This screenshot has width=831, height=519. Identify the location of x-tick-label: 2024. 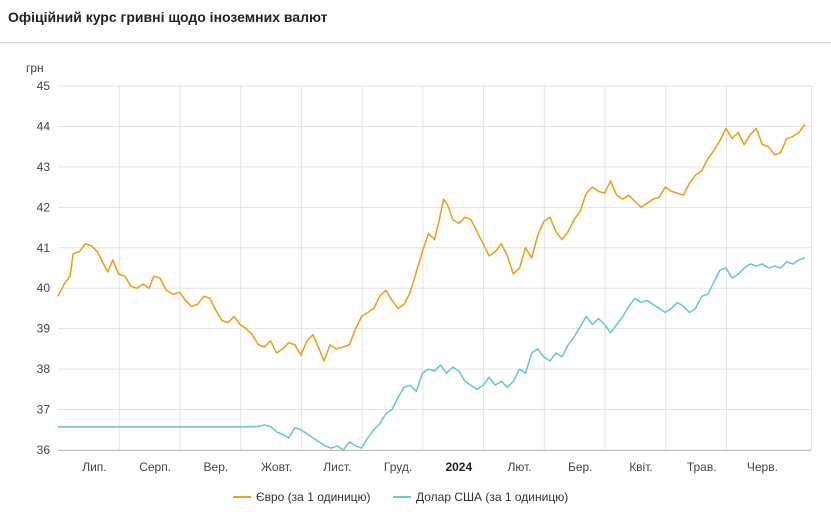
(458, 467).